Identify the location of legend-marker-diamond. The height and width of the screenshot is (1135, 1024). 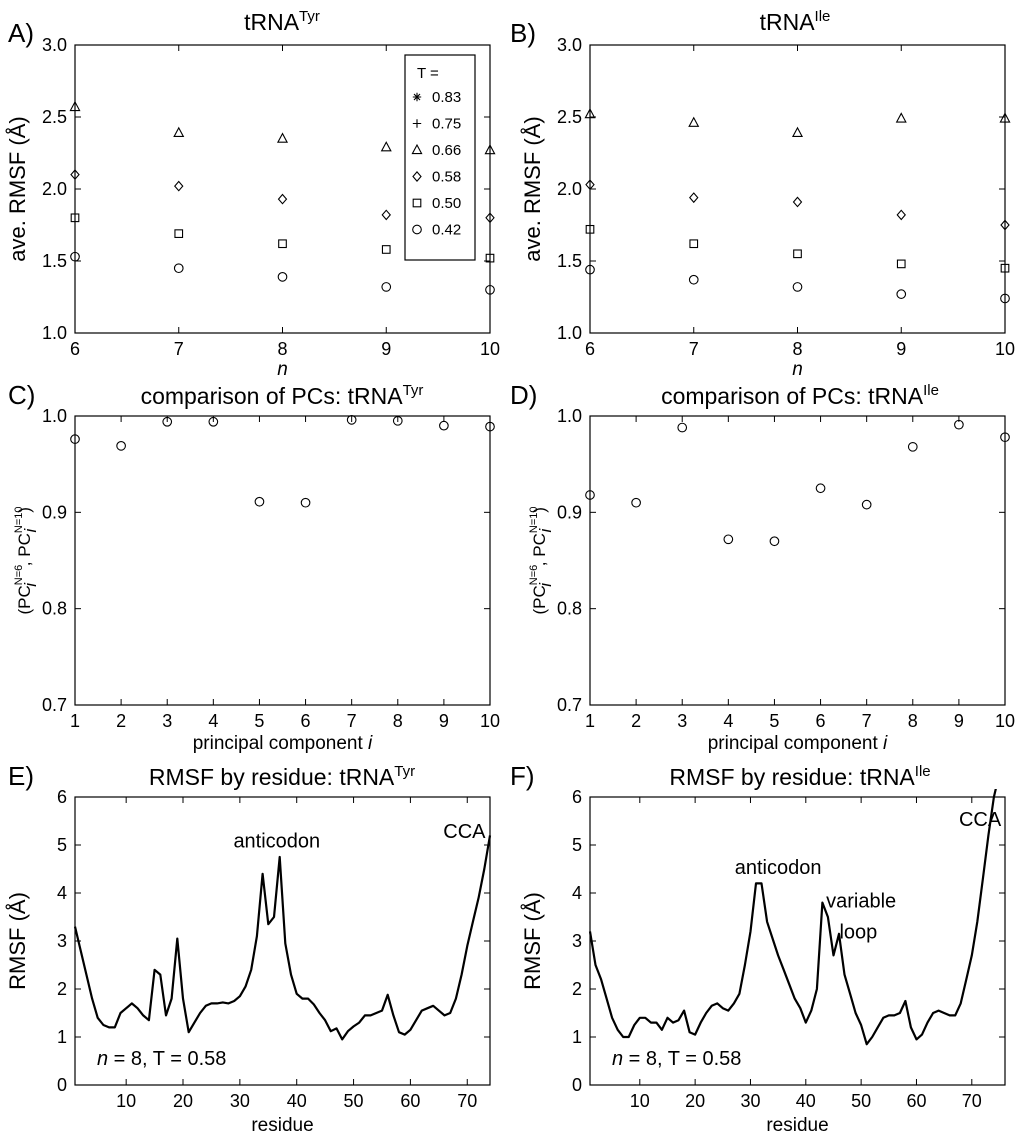
(417, 176).